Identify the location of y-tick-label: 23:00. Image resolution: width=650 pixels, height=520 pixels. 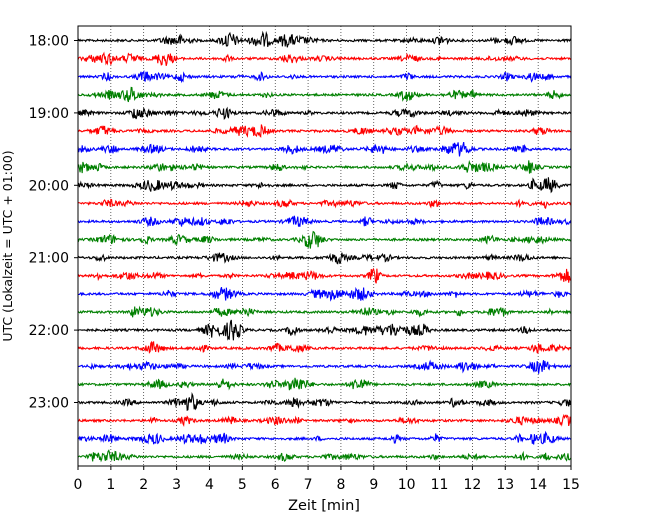
(49, 404).